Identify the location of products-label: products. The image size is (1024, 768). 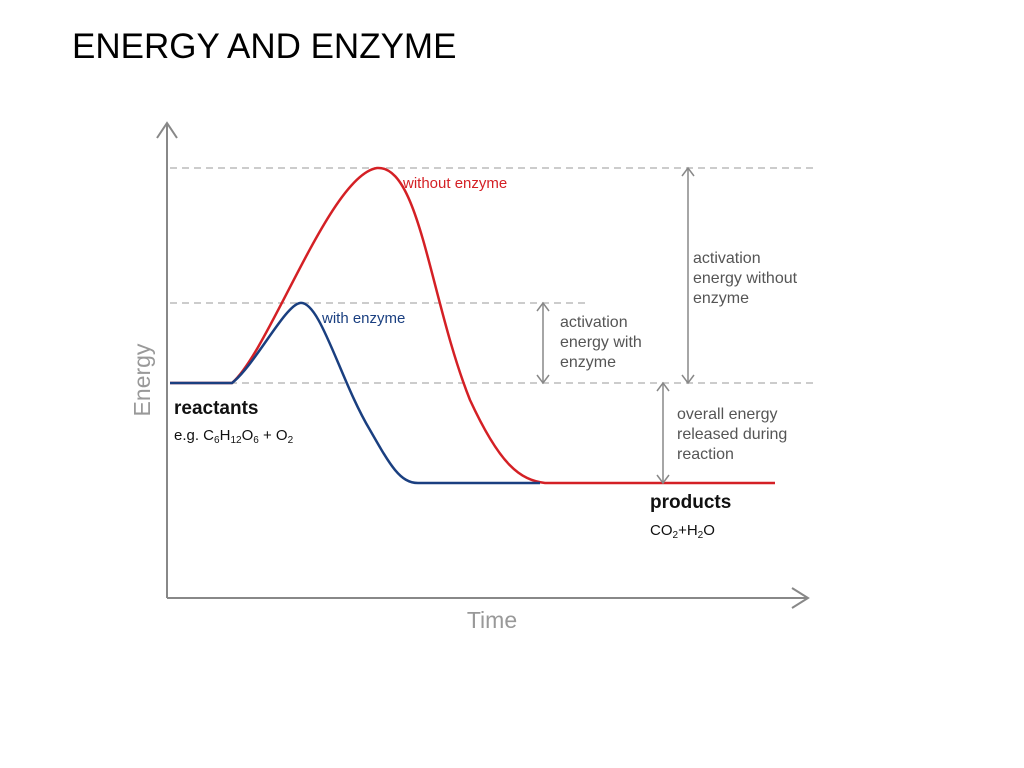
(690, 502).